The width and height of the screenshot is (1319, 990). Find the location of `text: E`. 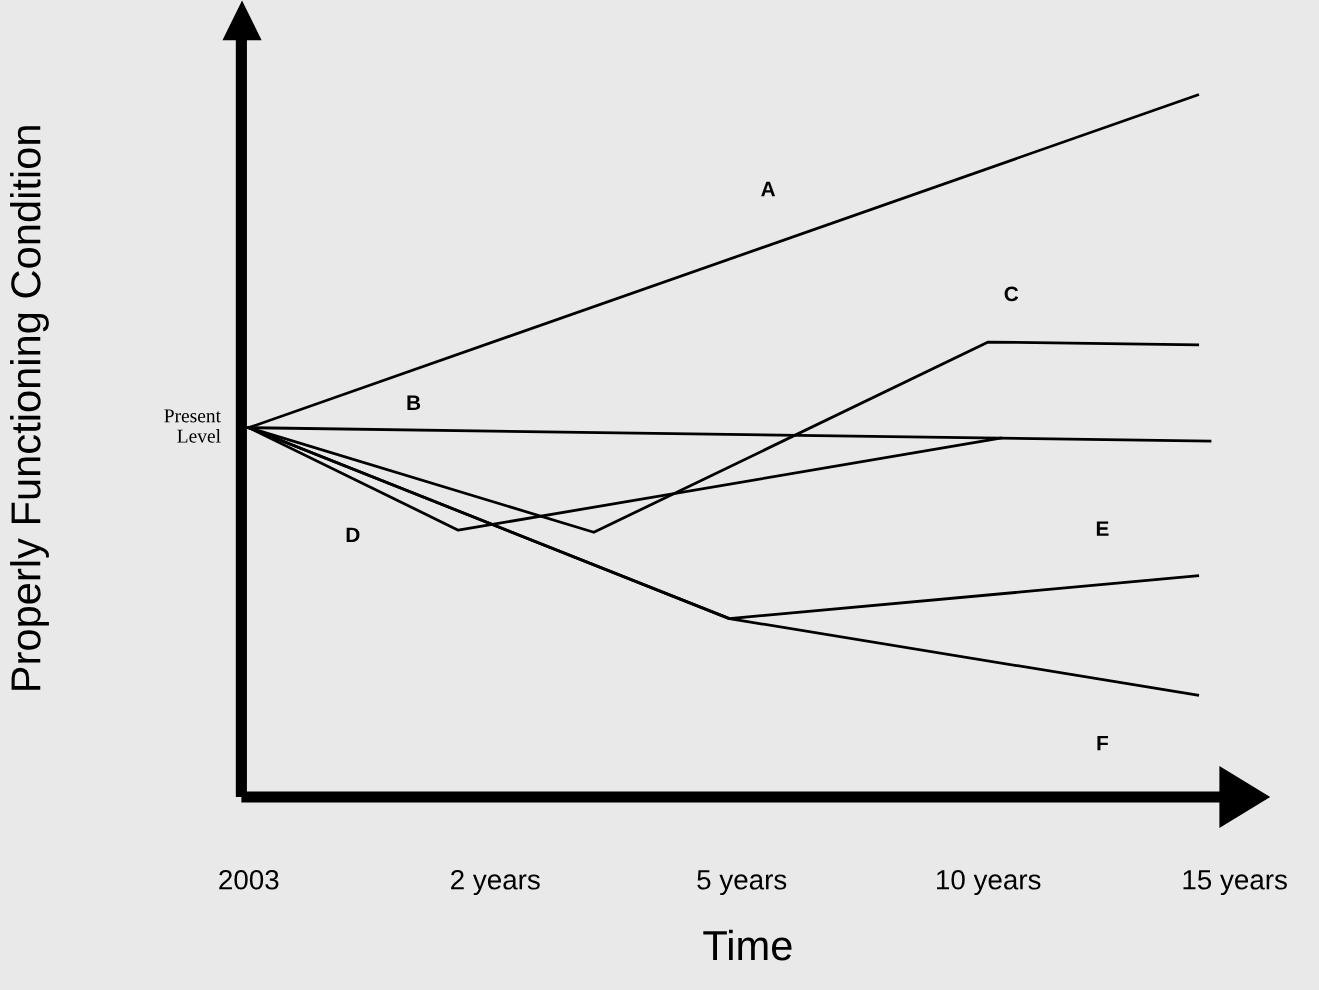

text: E is located at coordinates (1102, 528).